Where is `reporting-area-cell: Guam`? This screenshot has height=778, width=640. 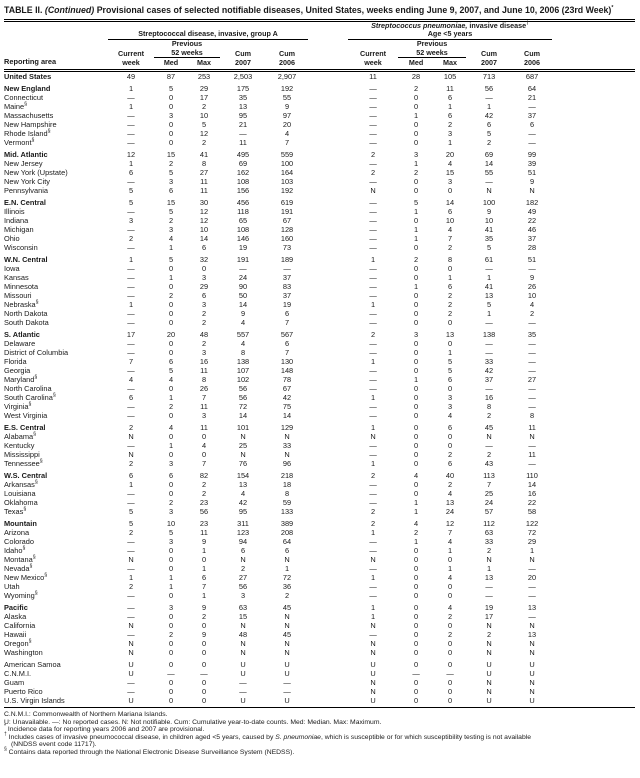 reporting-area-cell: Guam is located at coordinates (14, 682).